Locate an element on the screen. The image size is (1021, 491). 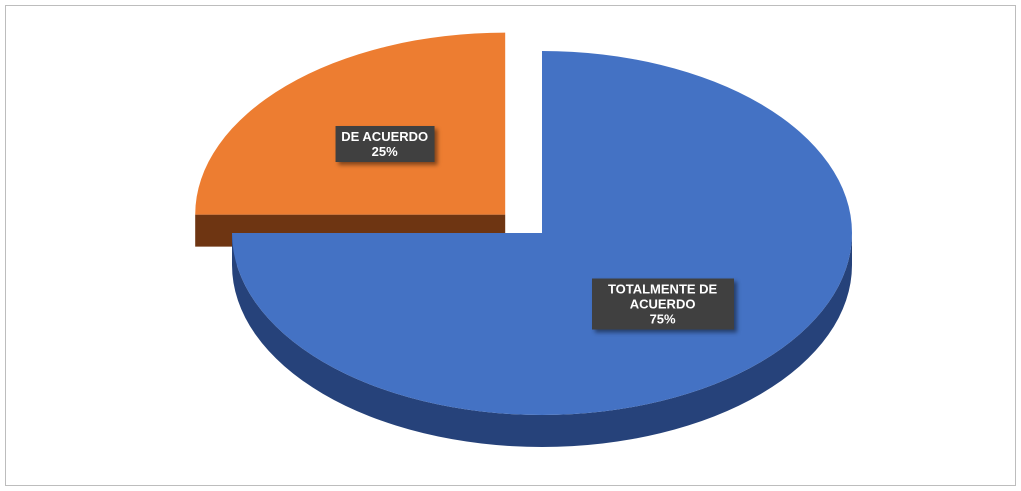
label-value: 25% is located at coordinates (384, 151).